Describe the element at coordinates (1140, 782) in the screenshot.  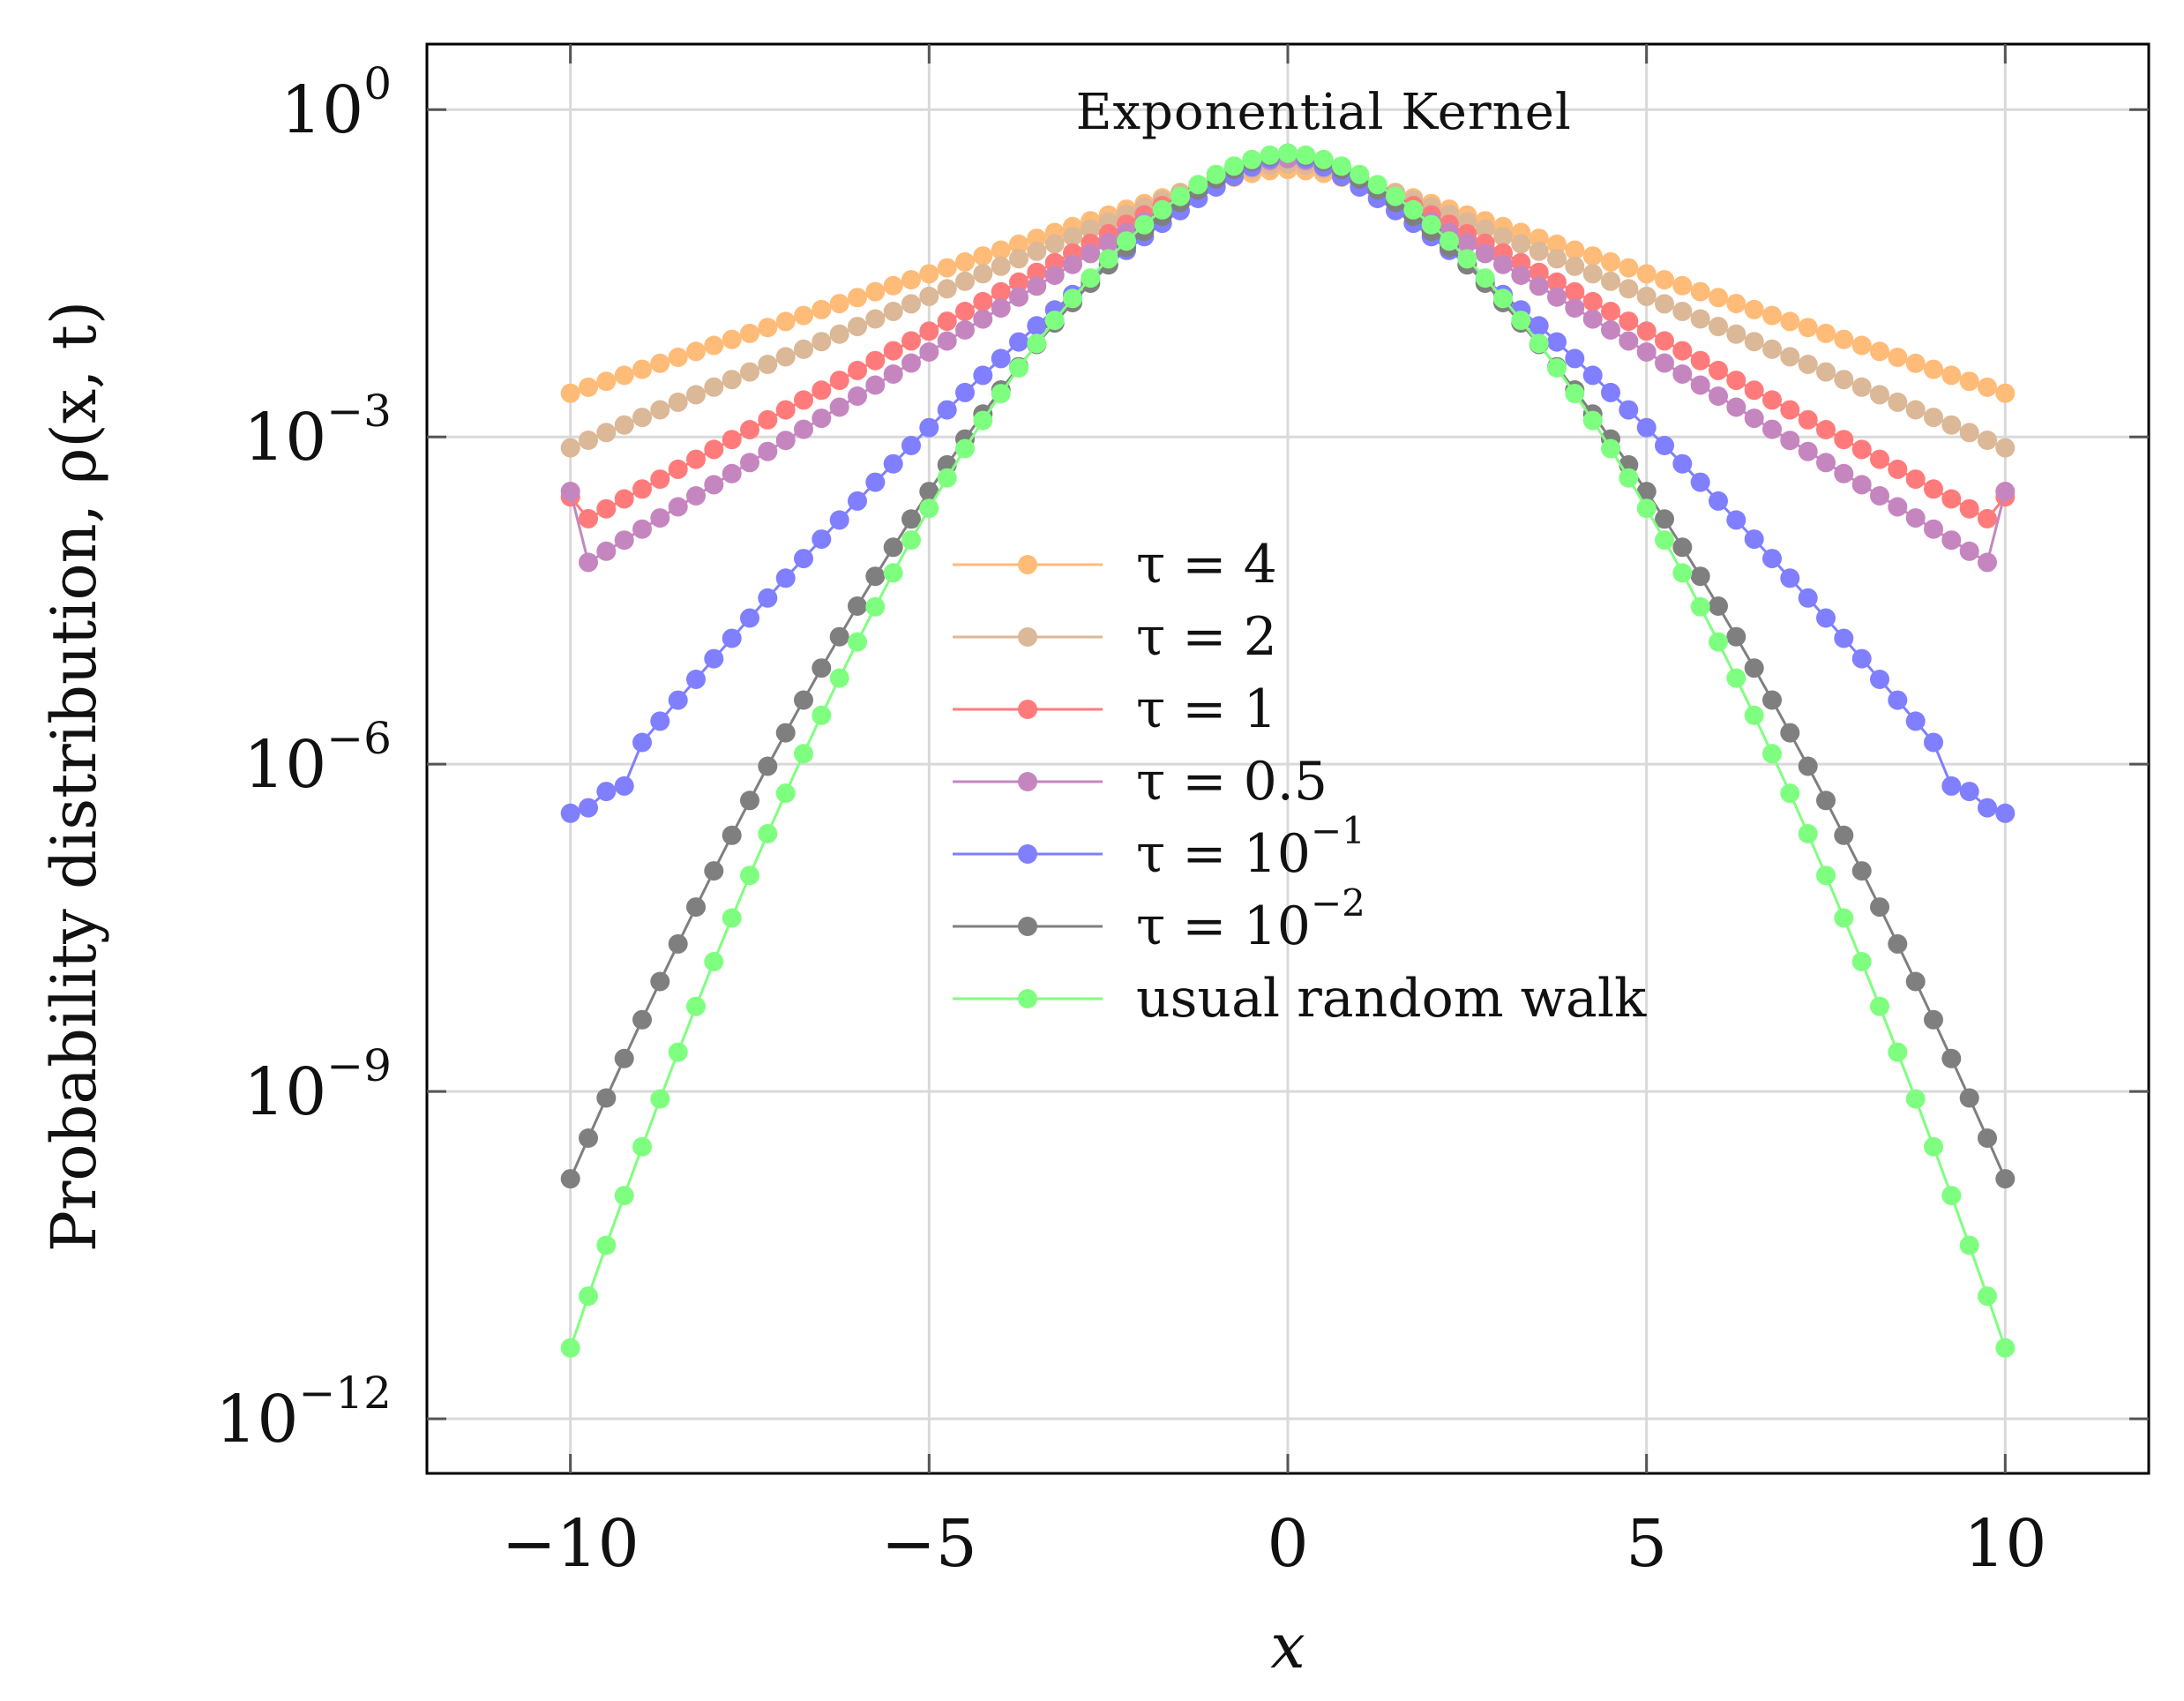
I see `legend-entry: τ = 0.5` at that location.